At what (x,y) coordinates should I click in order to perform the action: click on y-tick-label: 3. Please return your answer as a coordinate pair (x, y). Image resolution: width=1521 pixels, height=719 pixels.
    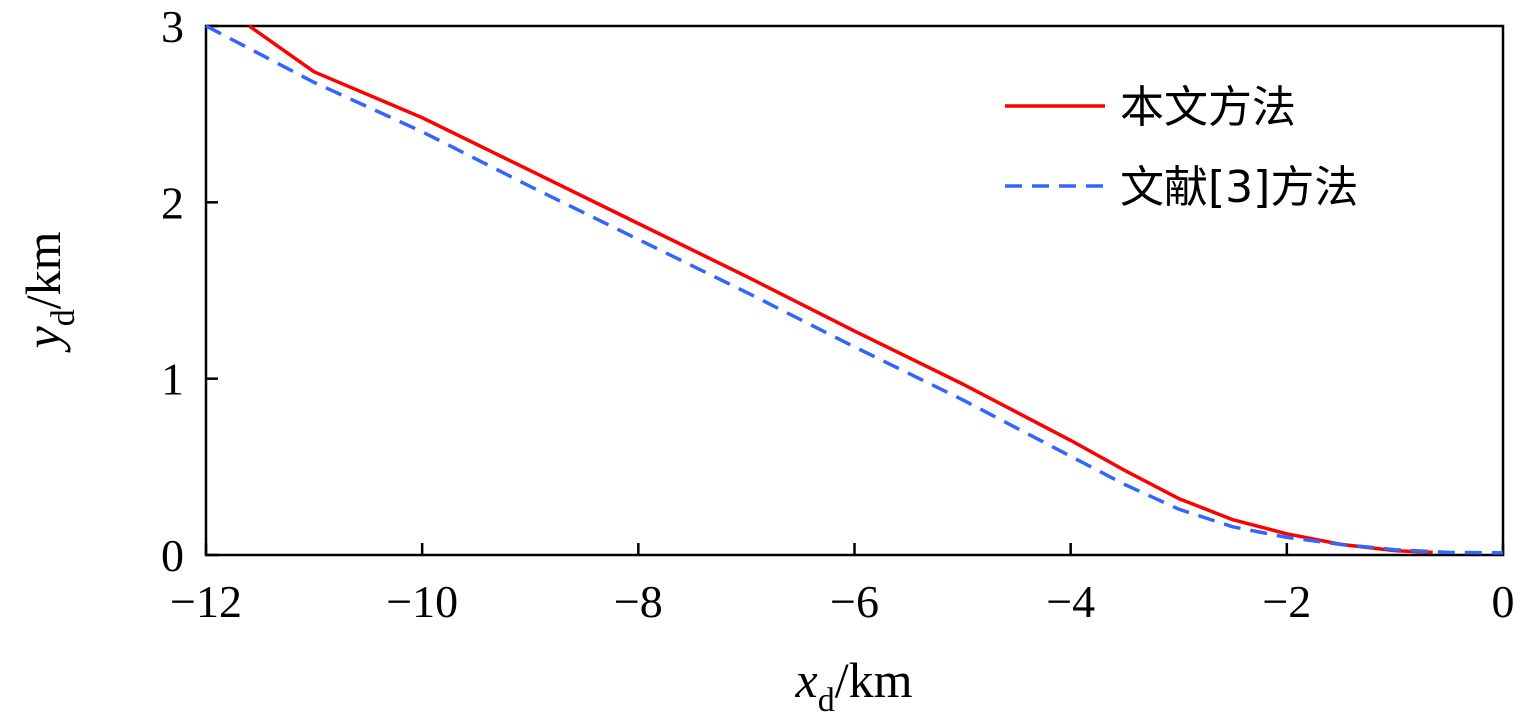
    Looking at the image, I should click on (172, 26).